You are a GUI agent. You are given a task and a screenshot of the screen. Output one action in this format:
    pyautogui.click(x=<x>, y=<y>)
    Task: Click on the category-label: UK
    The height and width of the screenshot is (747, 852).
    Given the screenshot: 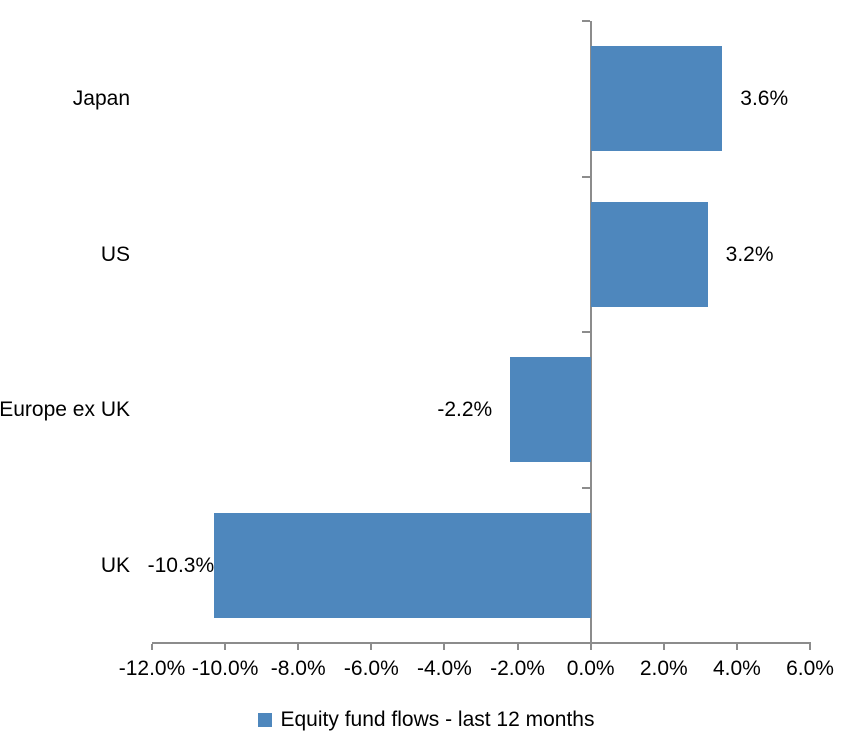 What is the action you would take?
    pyautogui.click(x=115, y=565)
    